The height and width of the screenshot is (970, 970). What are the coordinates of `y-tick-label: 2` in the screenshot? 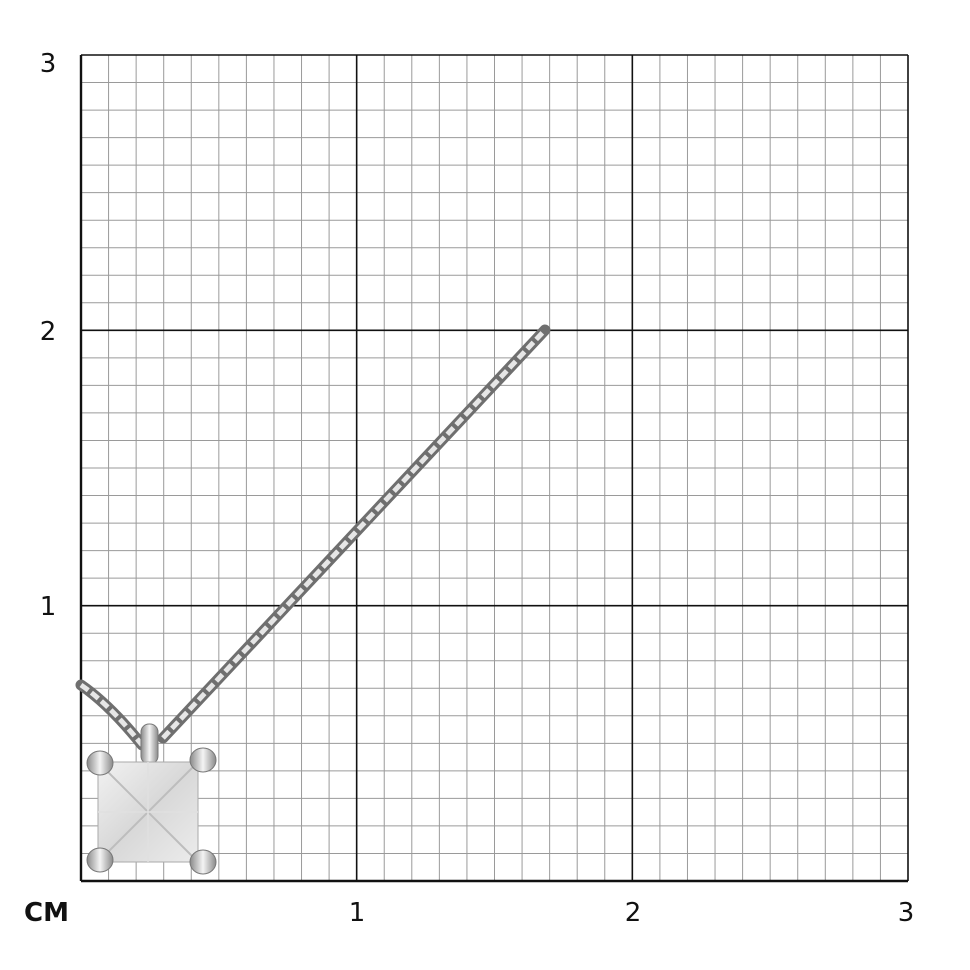 It's located at (48, 332).